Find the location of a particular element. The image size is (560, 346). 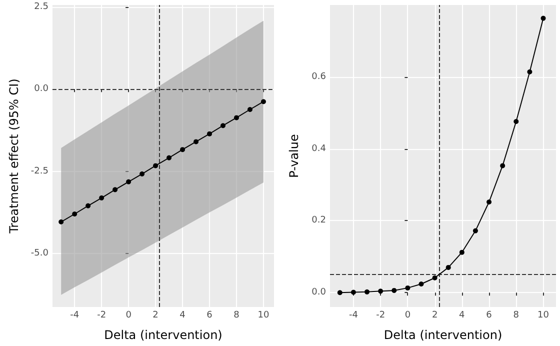

y-tick-label: 0.2 is located at coordinates (319, 221).